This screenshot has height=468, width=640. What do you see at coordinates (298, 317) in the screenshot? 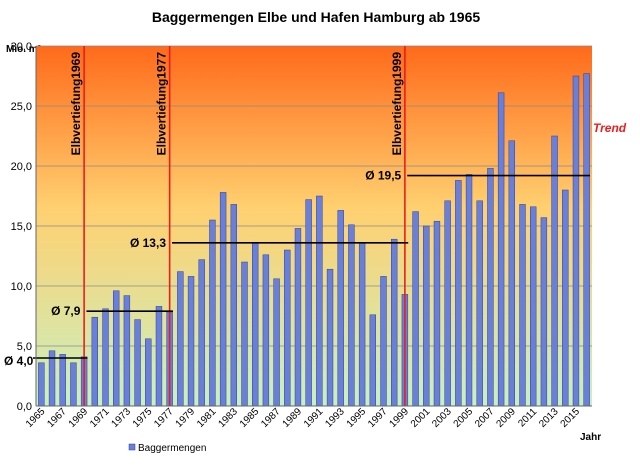
I see `bar-1989` at bounding box center [298, 317].